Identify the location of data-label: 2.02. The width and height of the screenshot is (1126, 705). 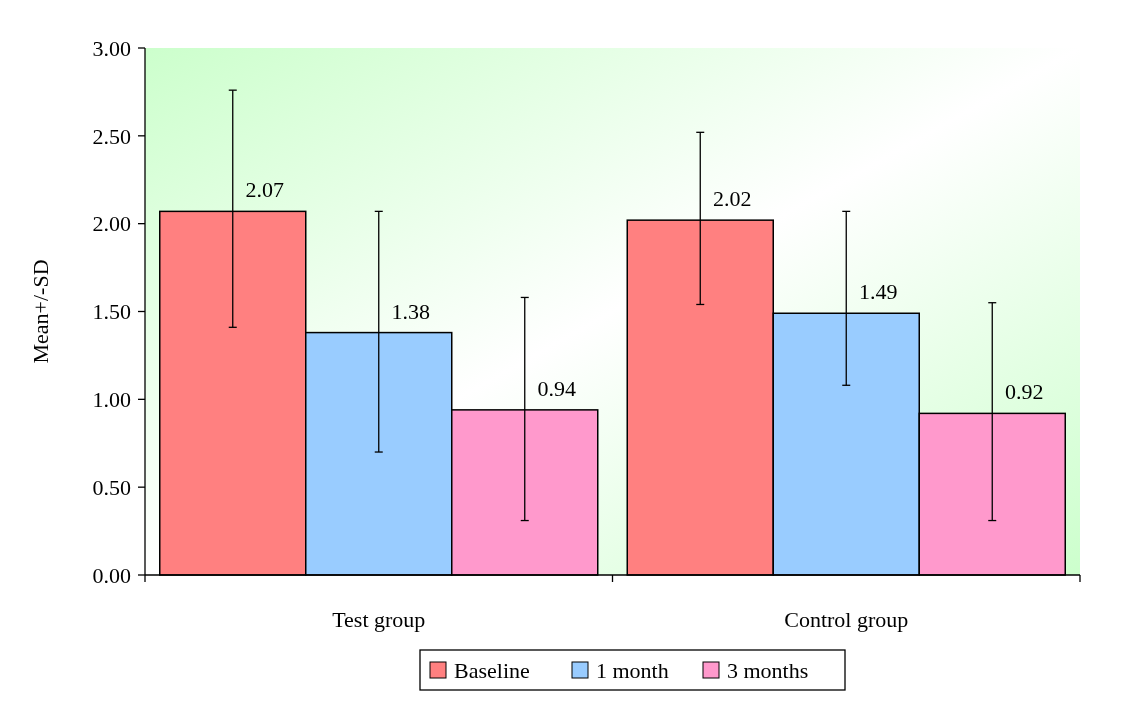
(732, 199).